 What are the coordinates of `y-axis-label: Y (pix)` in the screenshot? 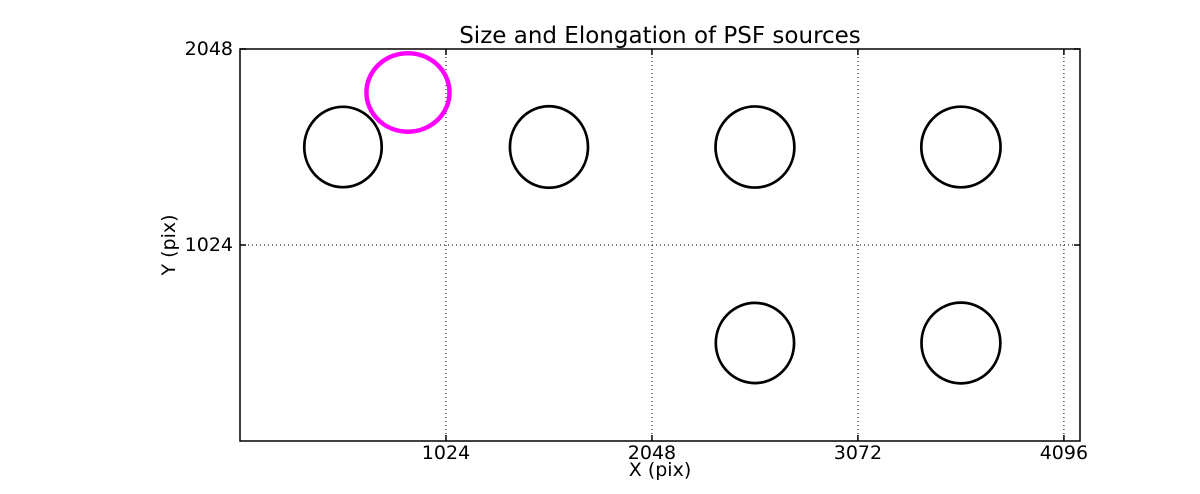 It's located at (169, 245).